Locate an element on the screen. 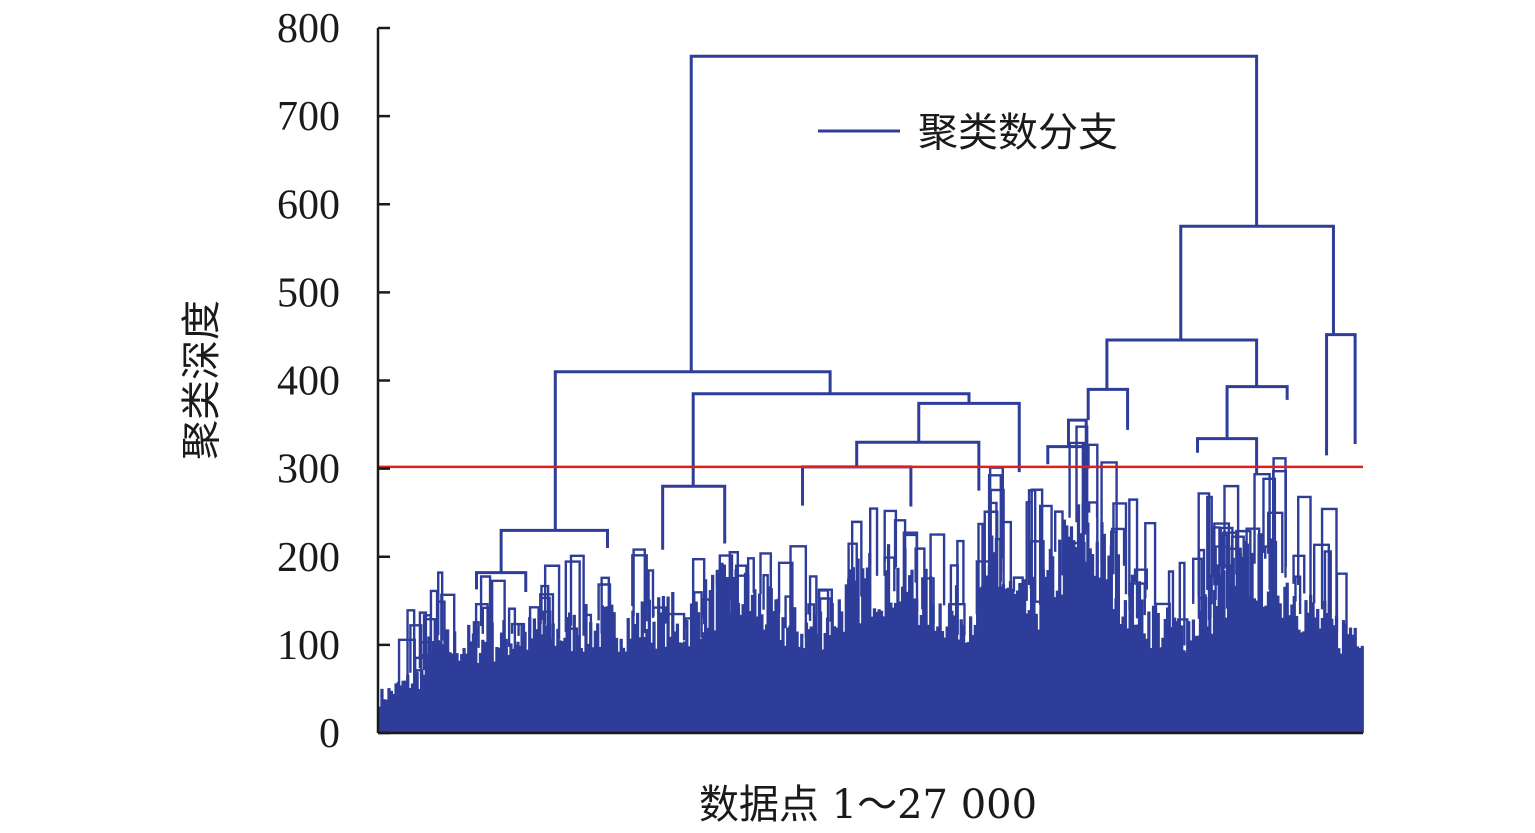 This screenshot has width=1535, height=833. y-tick-label: 300 is located at coordinates (308, 470).